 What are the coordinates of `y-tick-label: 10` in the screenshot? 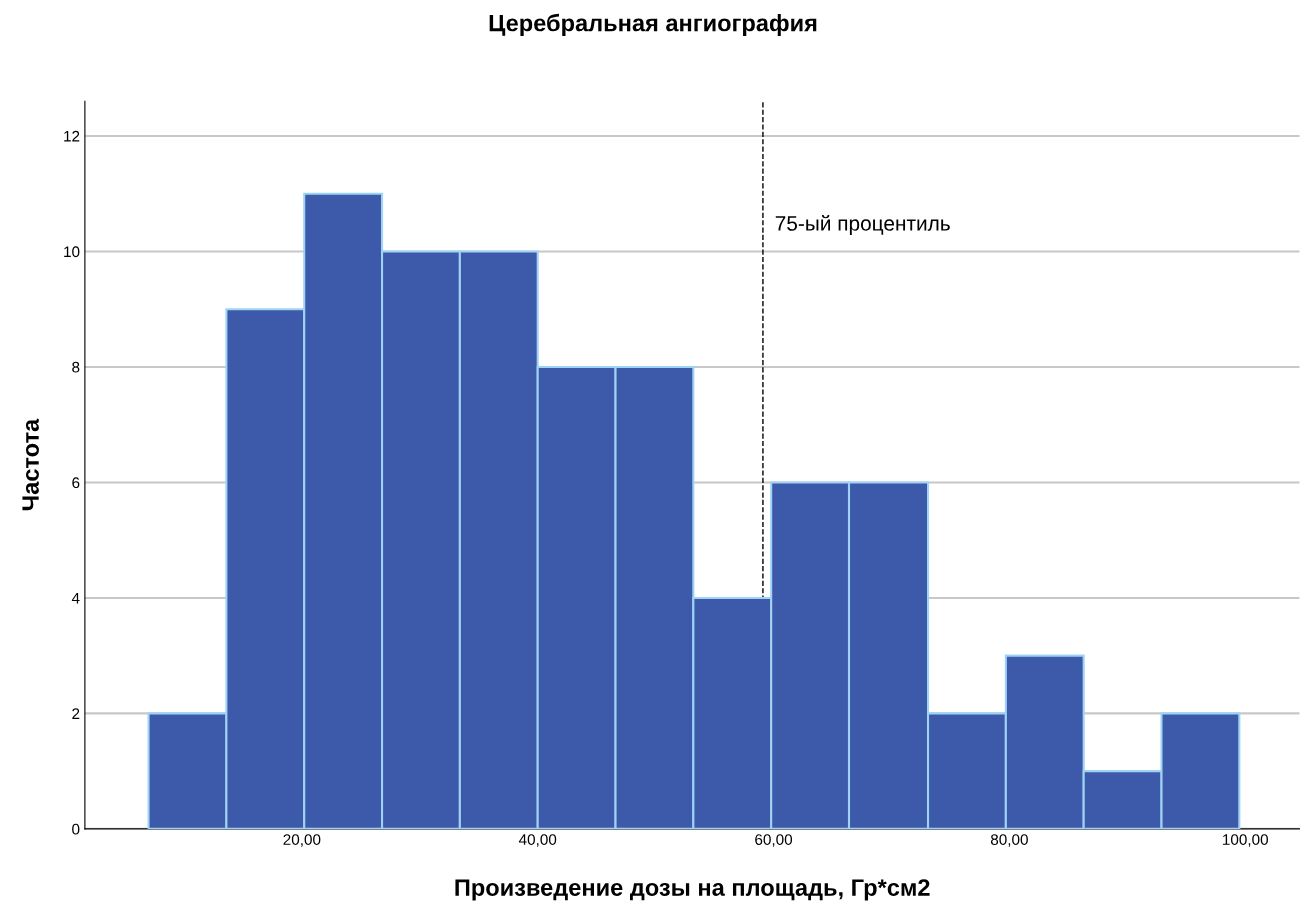 It's located at (72, 252).